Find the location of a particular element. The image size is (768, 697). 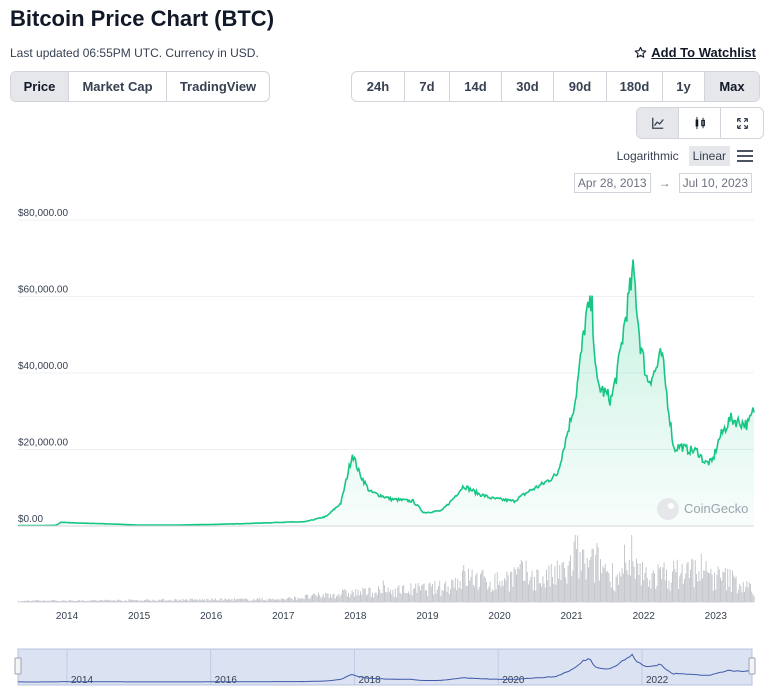

navigator-handle-left is located at coordinates (18, 666).